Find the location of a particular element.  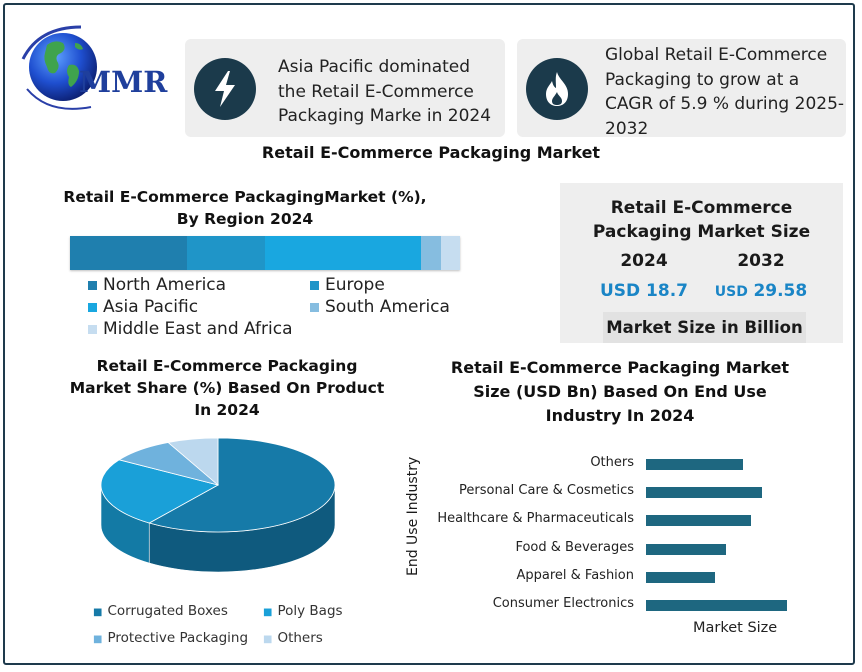

legend-label: Others is located at coordinates (300, 638).